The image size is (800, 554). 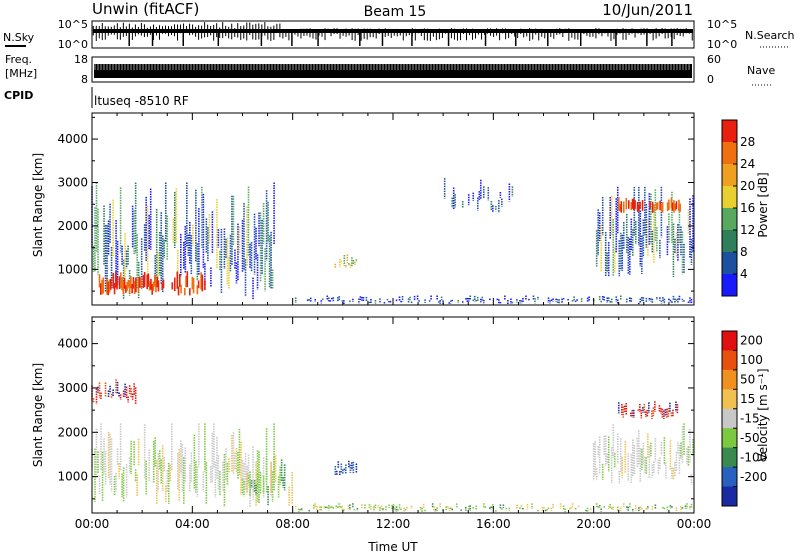 What do you see at coordinates (763, 204) in the screenshot?
I see `power-colorbar-label: Power [dB]` at bounding box center [763, 204].